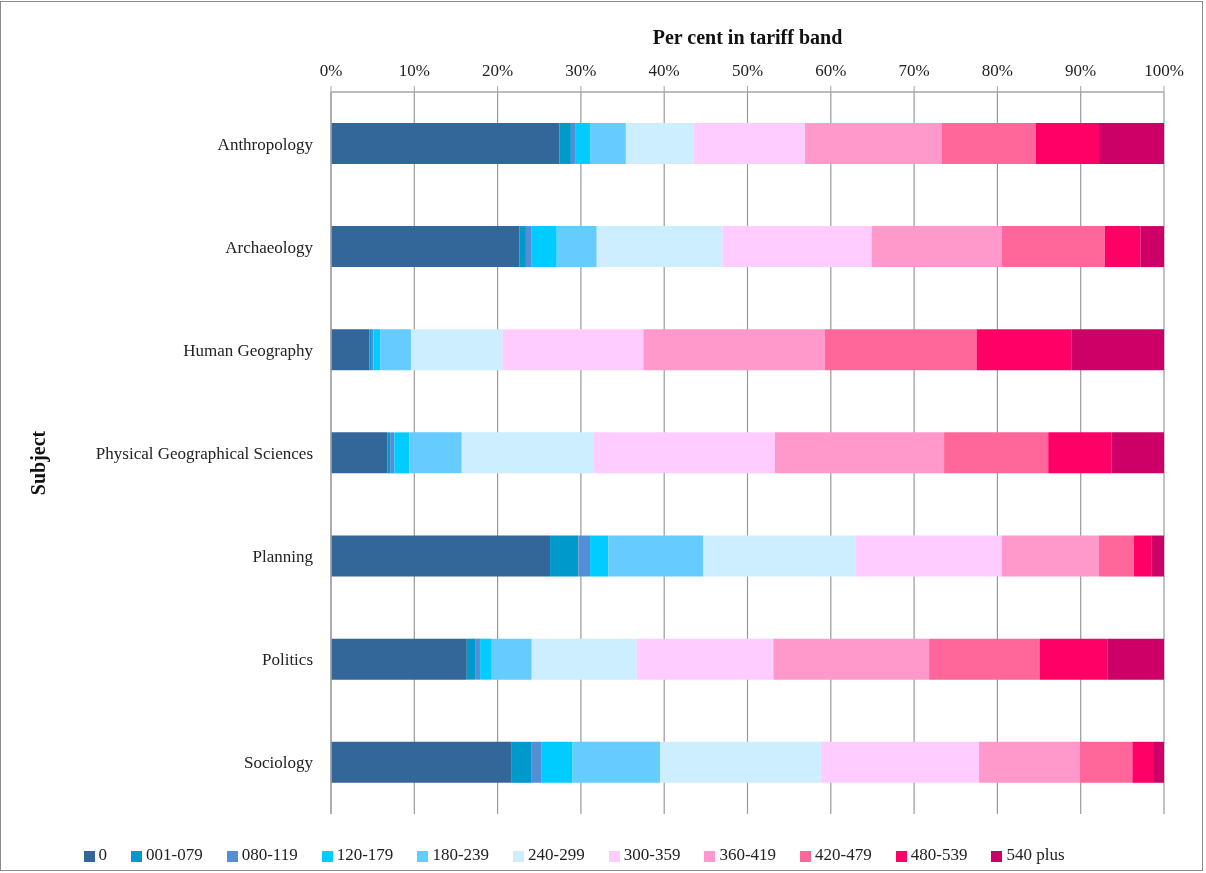 This screenshot has height=873, width=1206. What do you see at coordinates (747, 70) in the screenshot?
I see `x-tick-label: 50%` at bounding box center [747, 70].